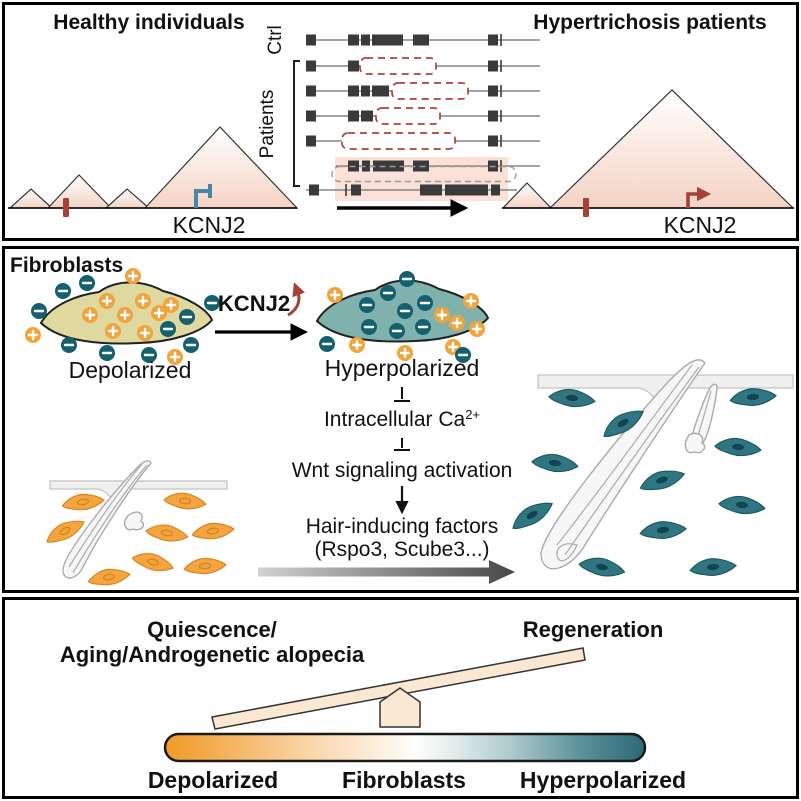 The width and height of the screenshot is (801, 801). What do you see at coordinates (404, 780) in the screenshot?
I see `bar-label-fibroblasts: Fibroblasts` at bounding box center [404, 780].